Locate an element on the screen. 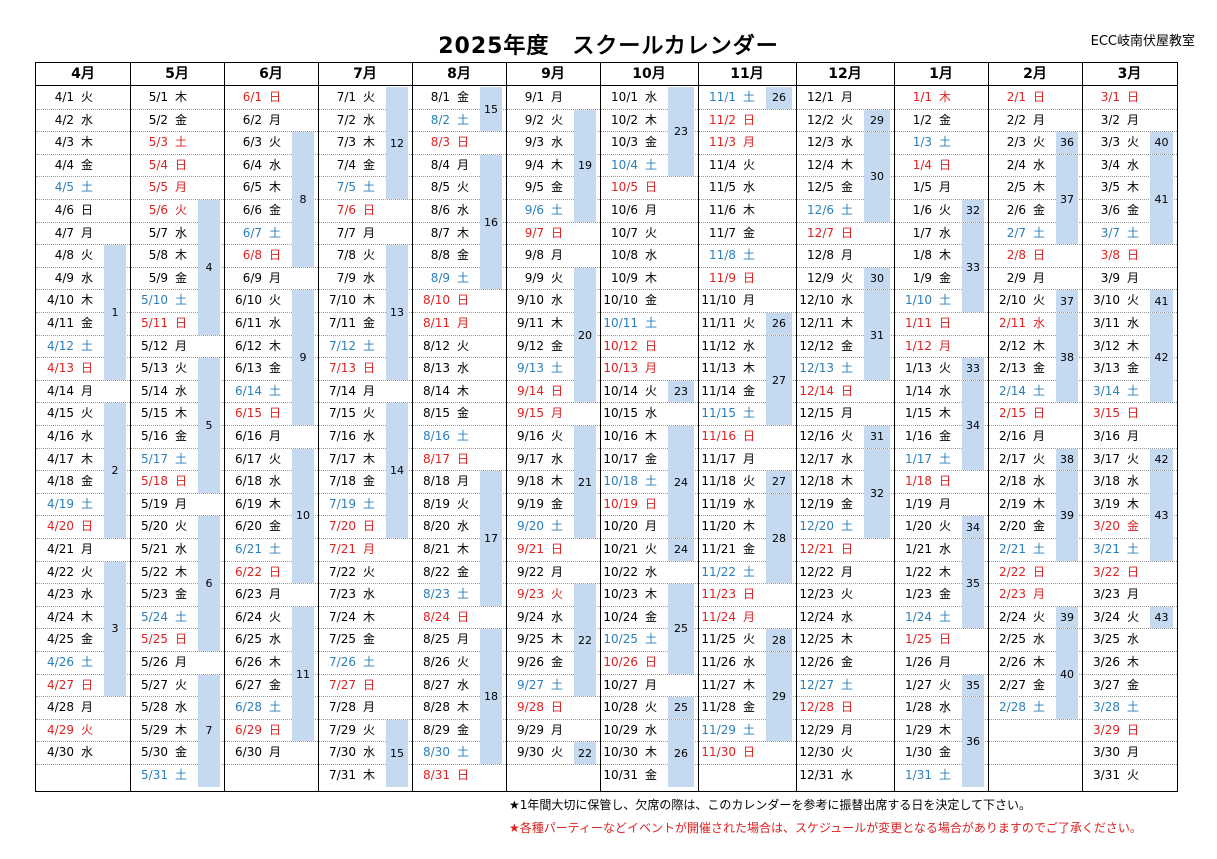 The image size is (1217, 859). date-cell: 6/13 is located at coordinates (248, 368).